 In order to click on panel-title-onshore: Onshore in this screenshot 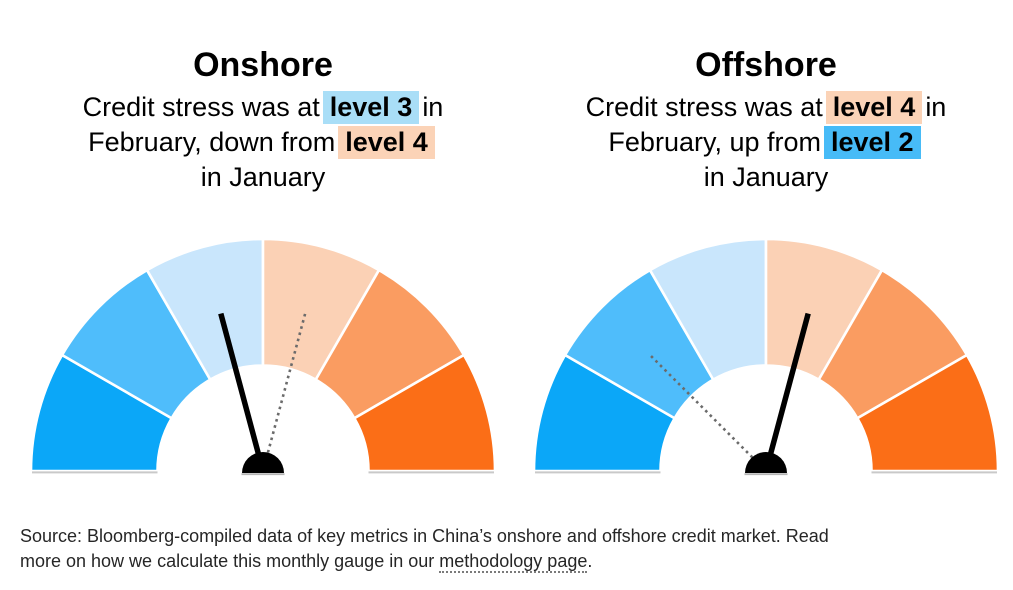, I will do `click(263, 65)`.